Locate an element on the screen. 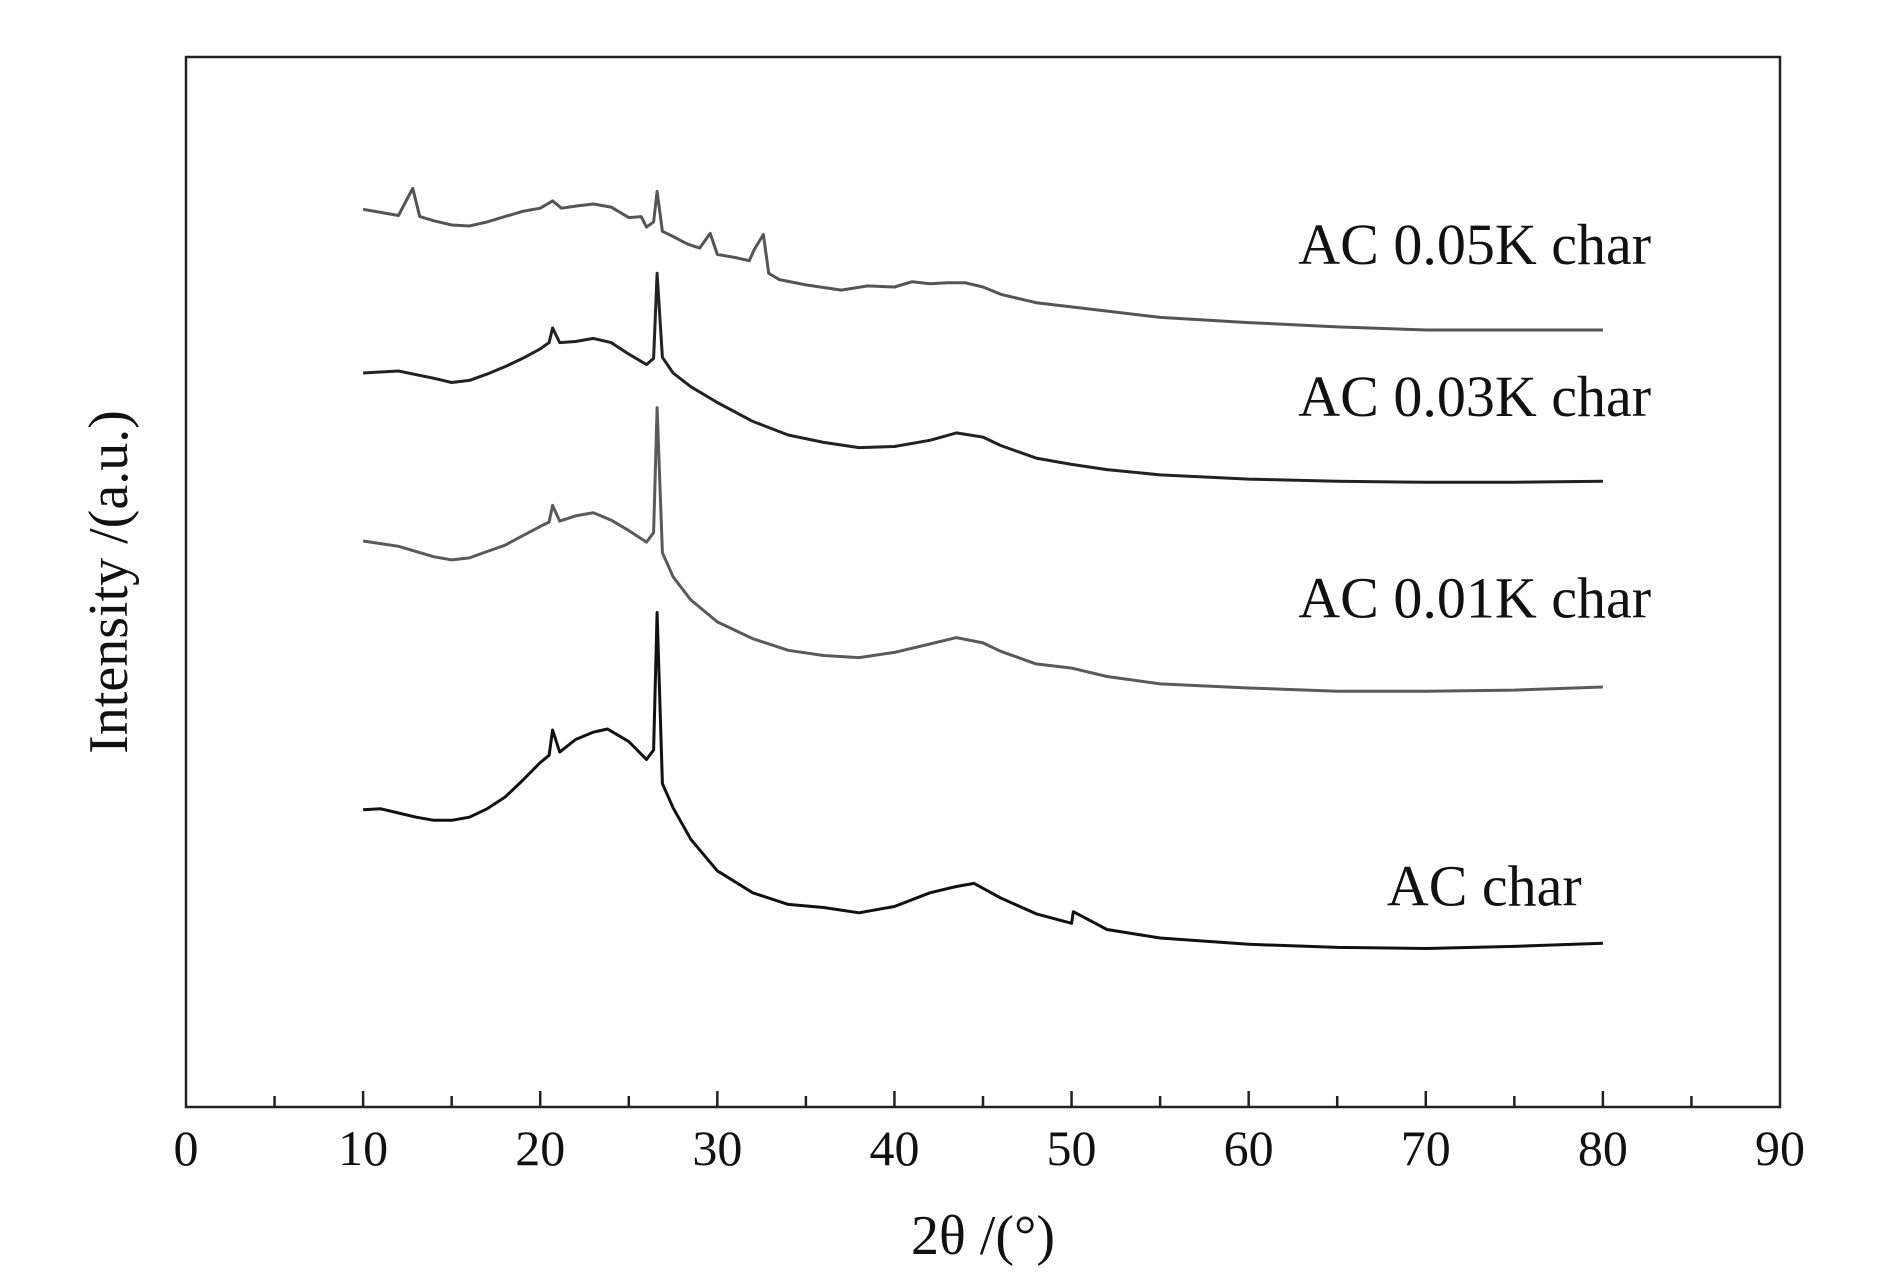 The height and width of the screenshot is (1276, 1890). x-tick-label: 60 is located at coordinates (1249, 1148).